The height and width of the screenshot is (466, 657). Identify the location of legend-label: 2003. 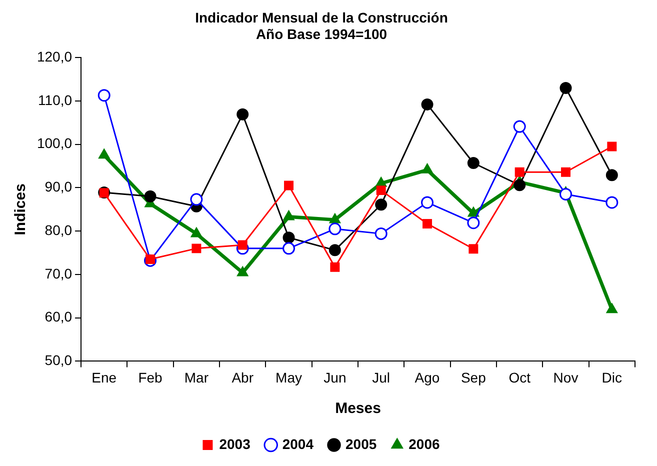
(235, 444).